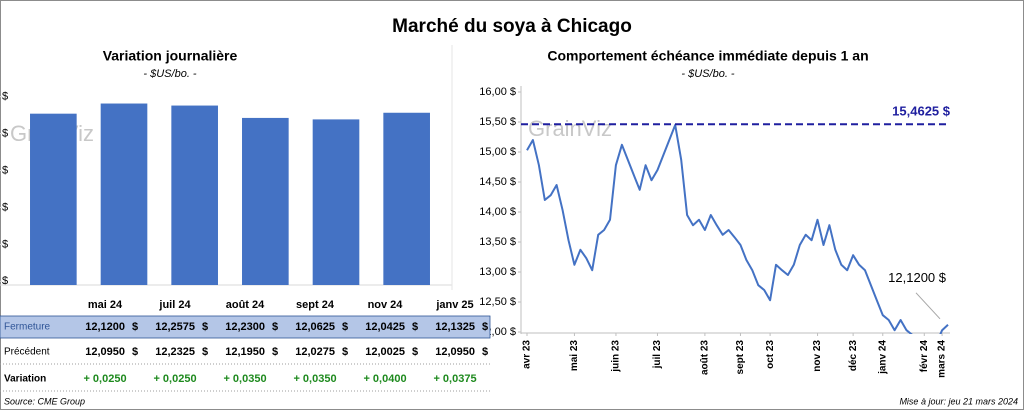  I want to click on x-tick-label: sept 23, so click(740, 357).